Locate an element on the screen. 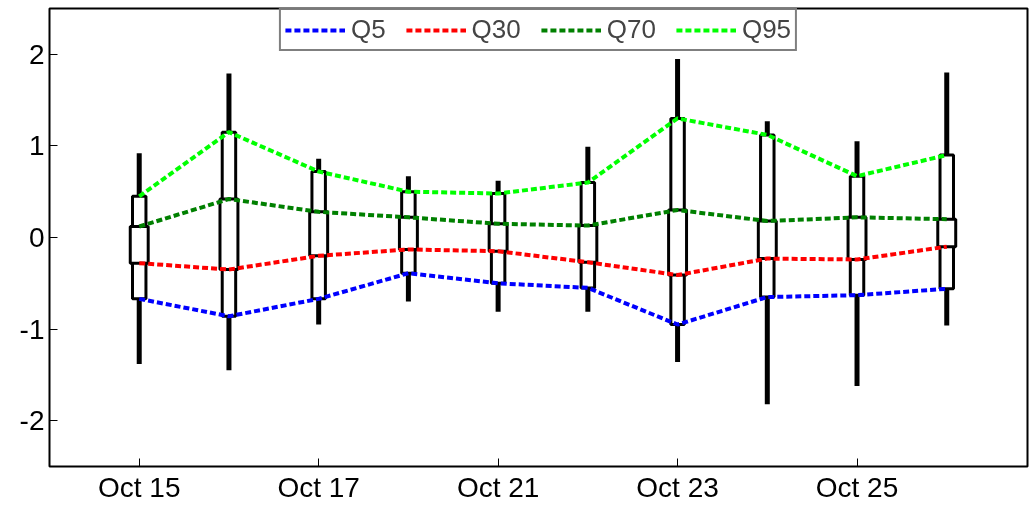  y-tick-label: 1 is located at coordinates (36, 146).